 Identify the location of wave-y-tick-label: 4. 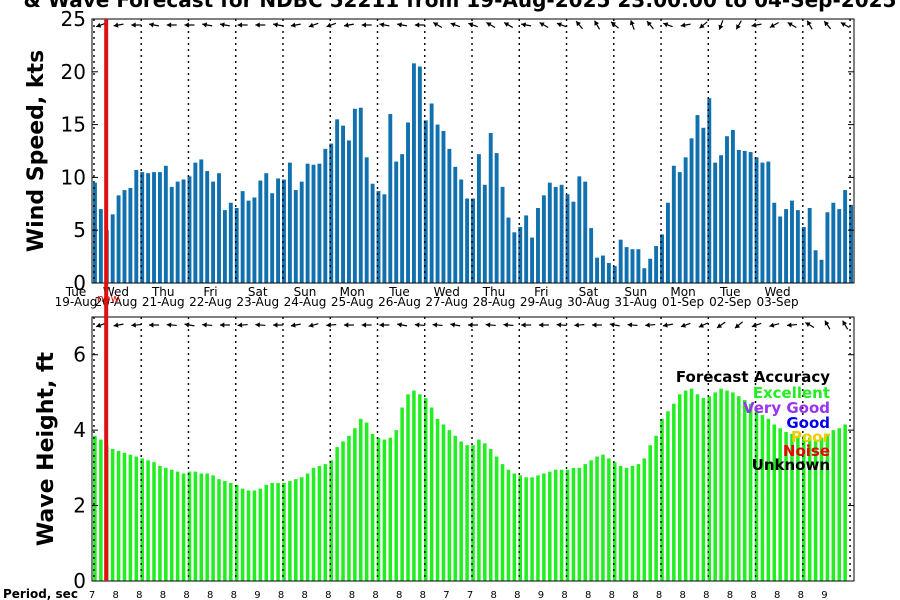
(79, 430).